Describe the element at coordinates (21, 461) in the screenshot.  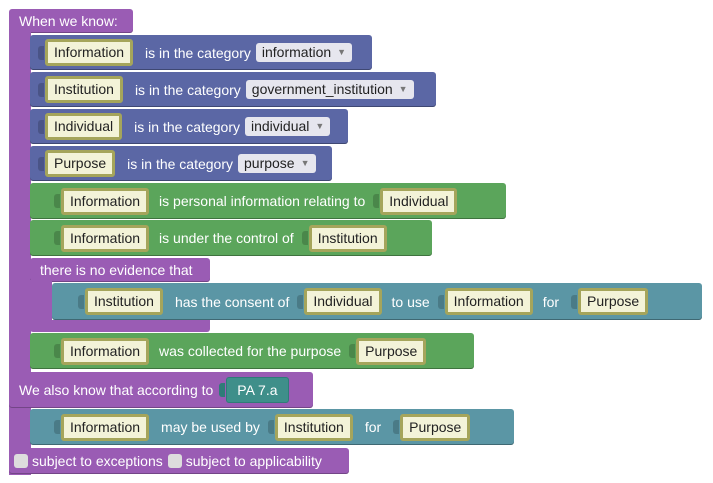
I see `exceptions-checkbox` at that location.